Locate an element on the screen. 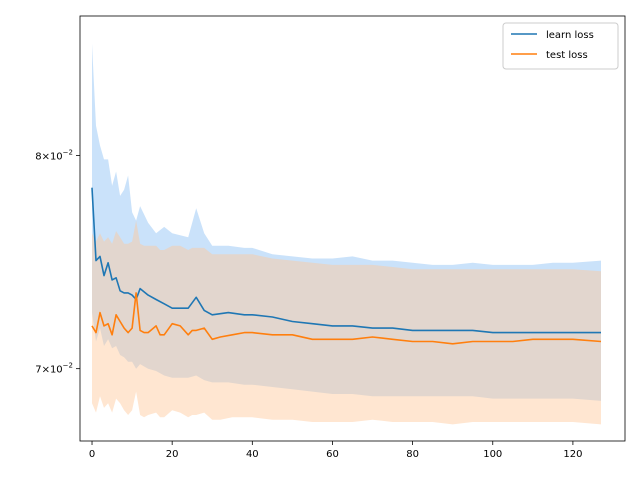 The image size is (640, 480). y-tick-label: 8×10⁻² is located at coordinates (54, 155).